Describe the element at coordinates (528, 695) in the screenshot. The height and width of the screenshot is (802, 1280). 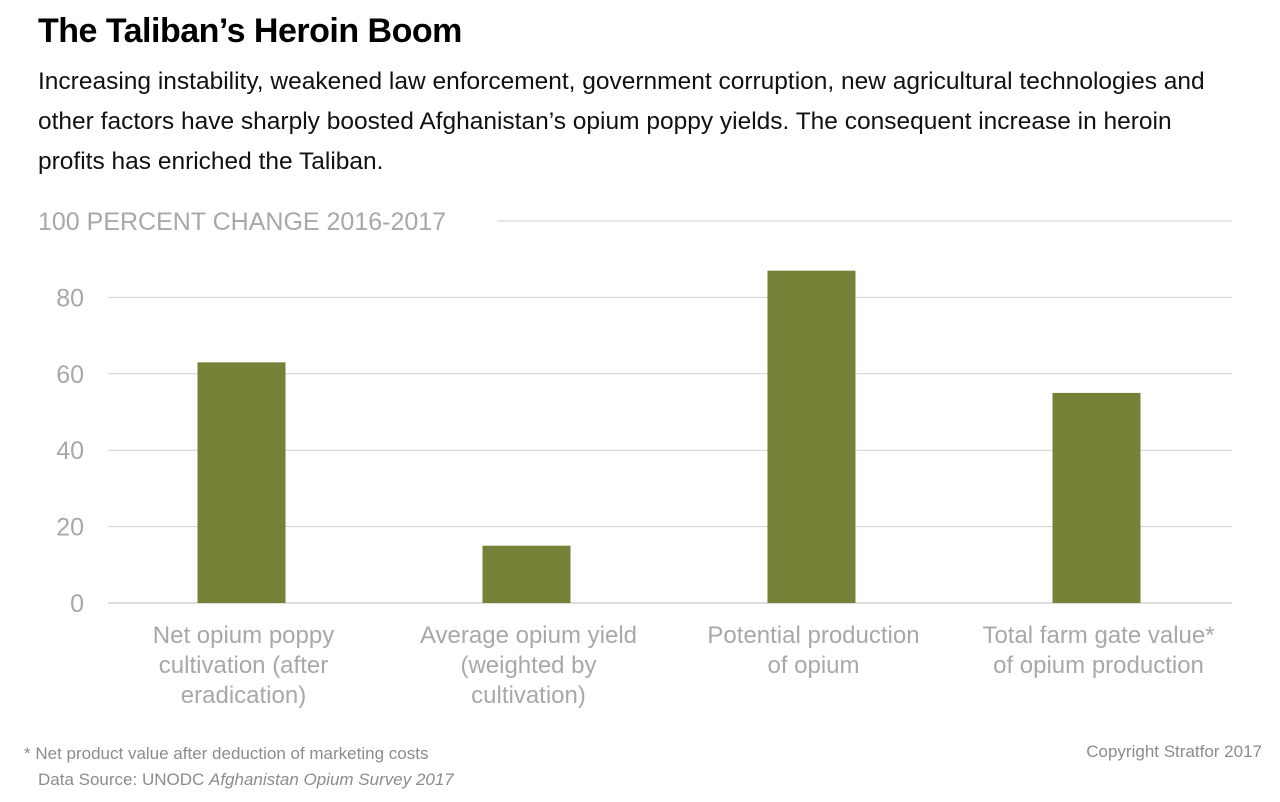
I see `x-category-label: cultivation)` at that location.